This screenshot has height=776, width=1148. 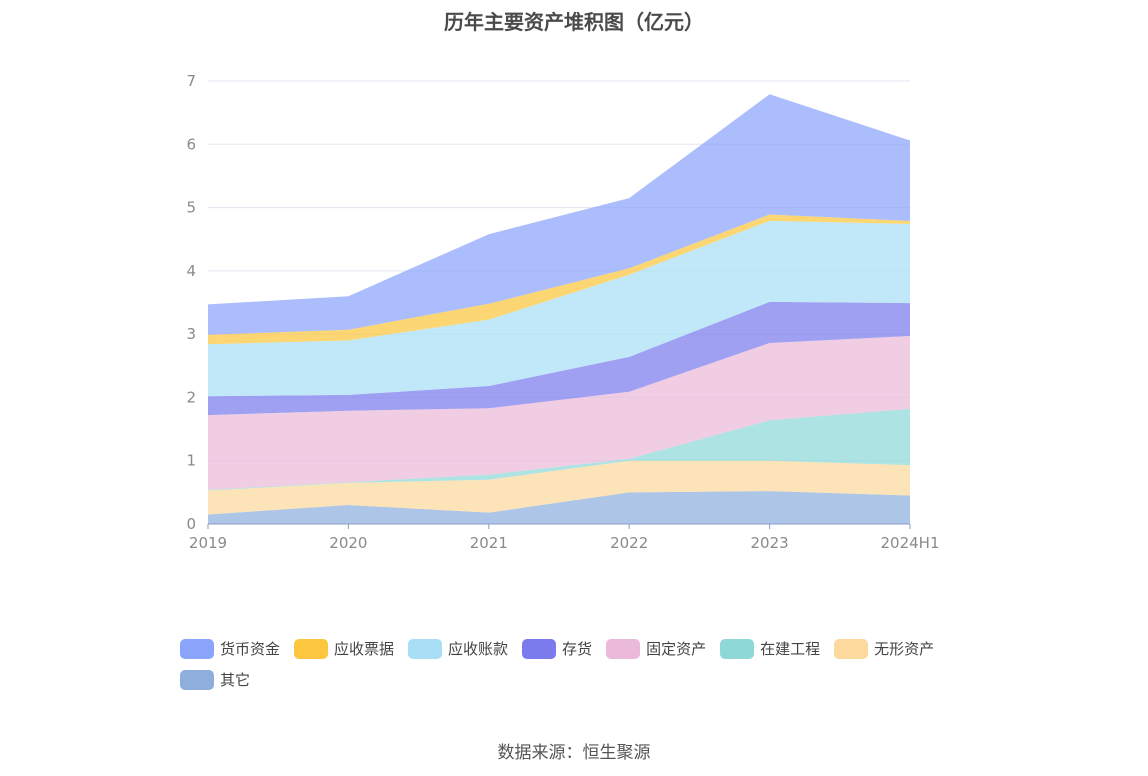 I want to click on legend-item: 无形资产, so click(x=884, y=648).